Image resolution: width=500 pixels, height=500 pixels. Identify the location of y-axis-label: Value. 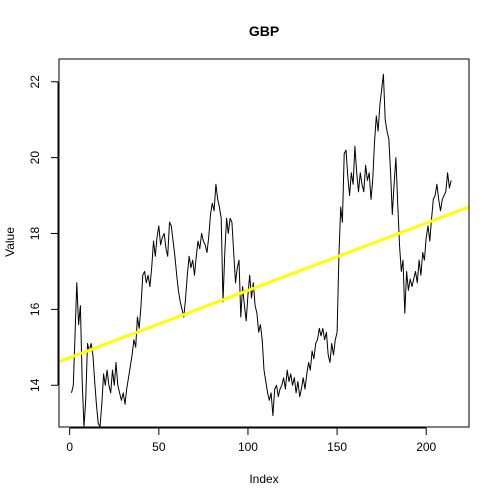
(10, 242).